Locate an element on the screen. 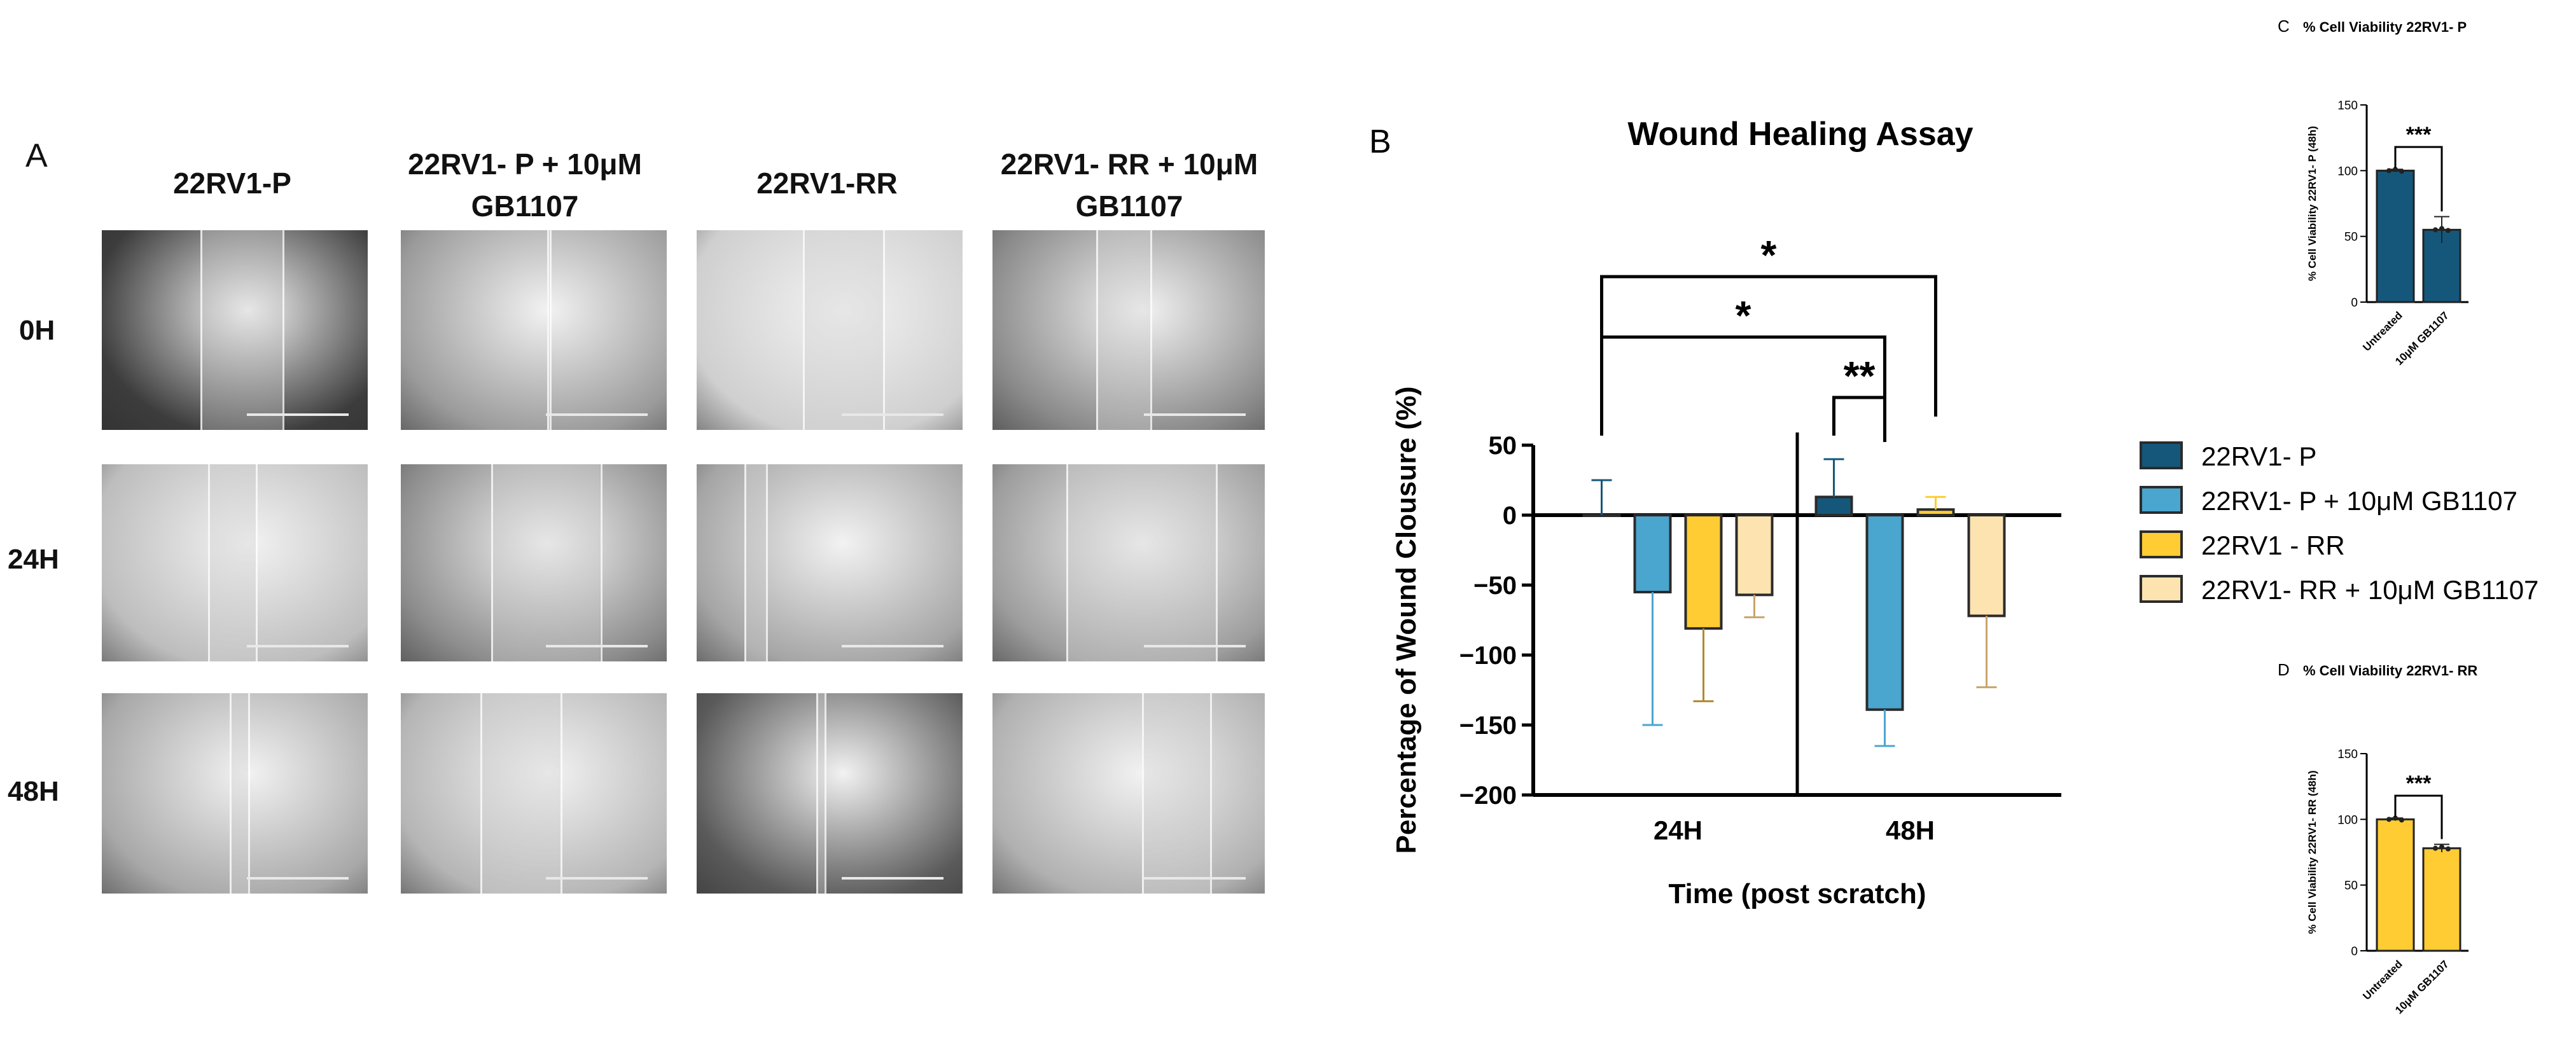 This screenshot has height=1043, width=2576. legend-label: 22RV1- P is located at coordinates (2258, 456).